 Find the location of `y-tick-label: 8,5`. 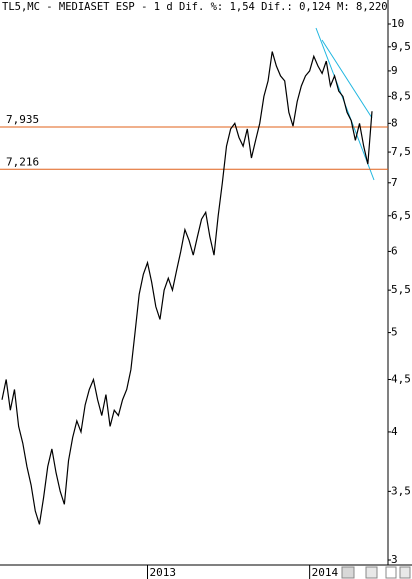

y-tick-label: 8,5 is located at coordinates (401, 95).